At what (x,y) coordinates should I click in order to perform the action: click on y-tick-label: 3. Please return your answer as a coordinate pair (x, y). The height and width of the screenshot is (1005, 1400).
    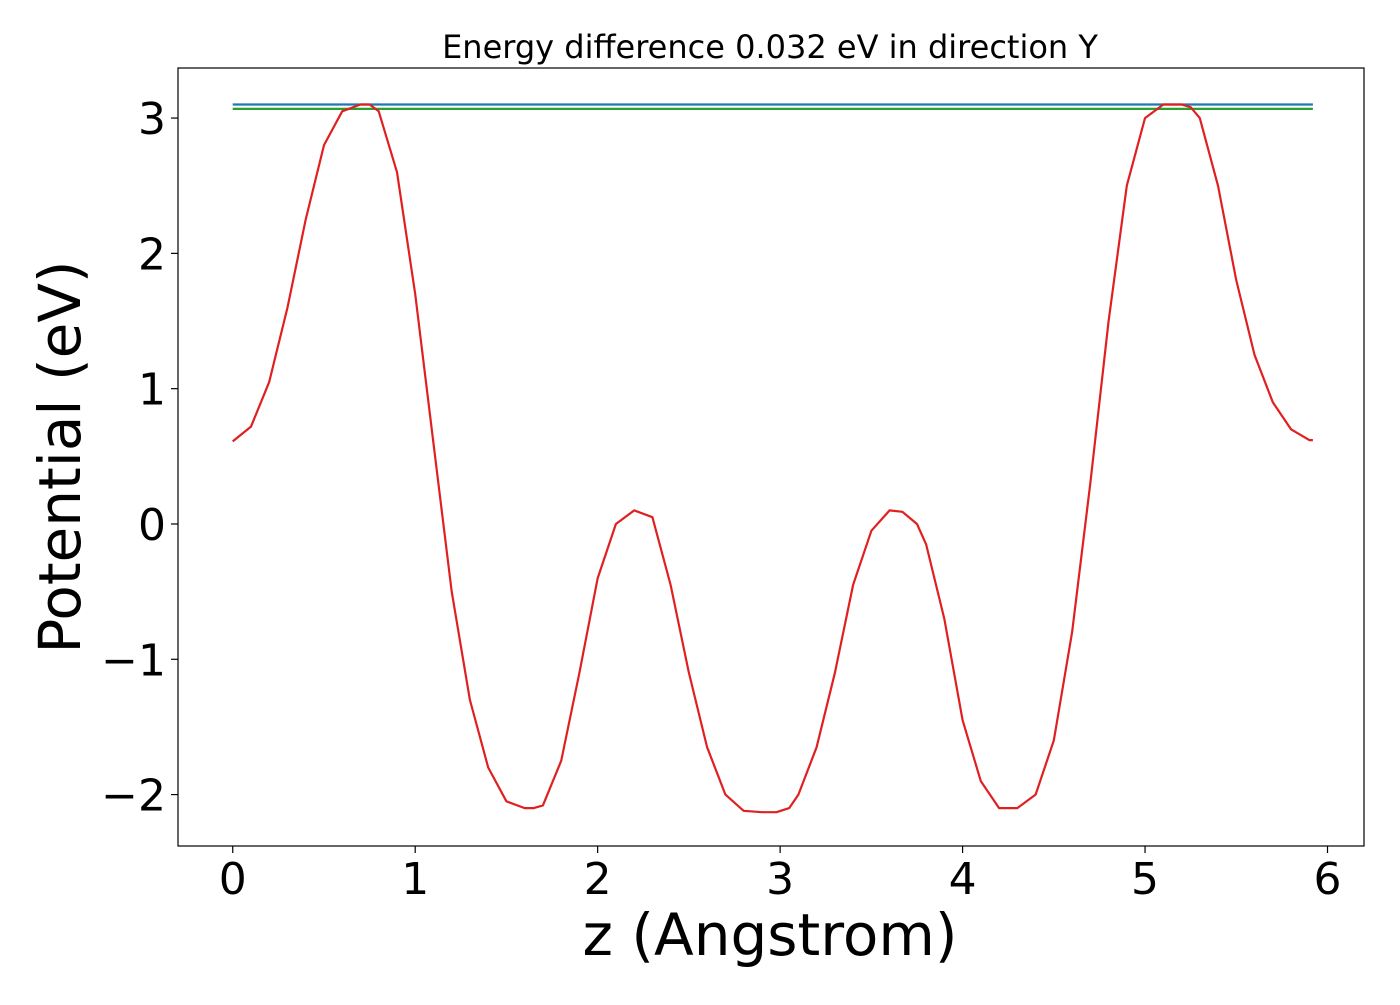
    Looking at the image, I should click on (152, 119).